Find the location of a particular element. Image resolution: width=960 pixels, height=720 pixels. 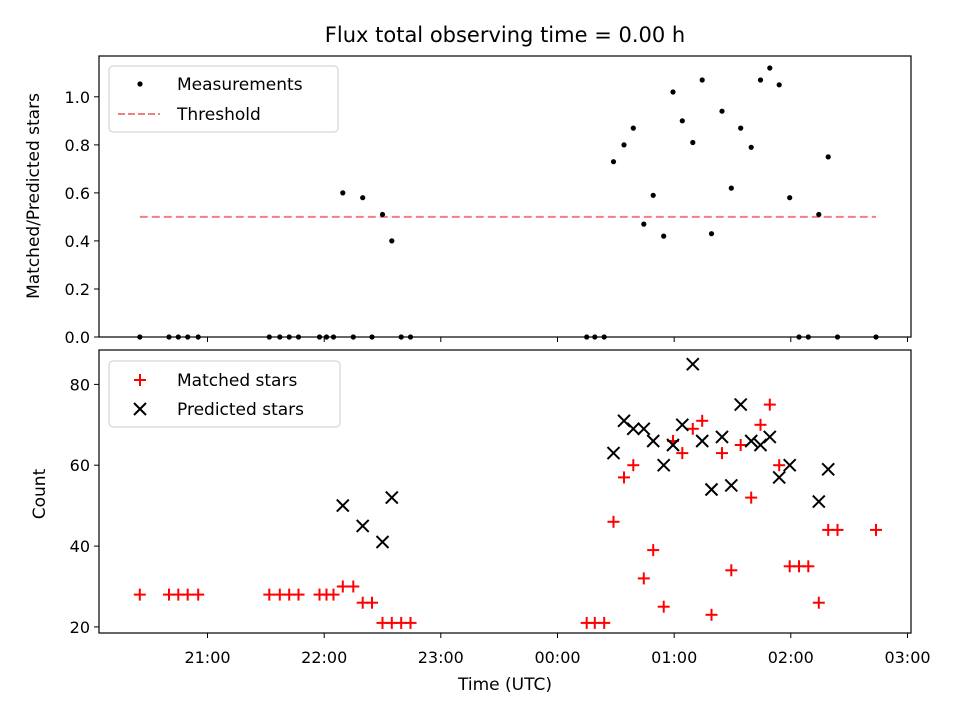

legend-predicted-label: Predicted stars is located at coordinates (240, 410).